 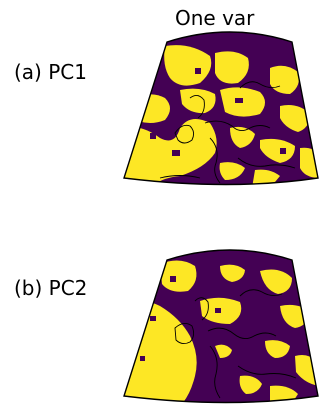 I want to click on column-title: One var, so click(x=215, y=18).